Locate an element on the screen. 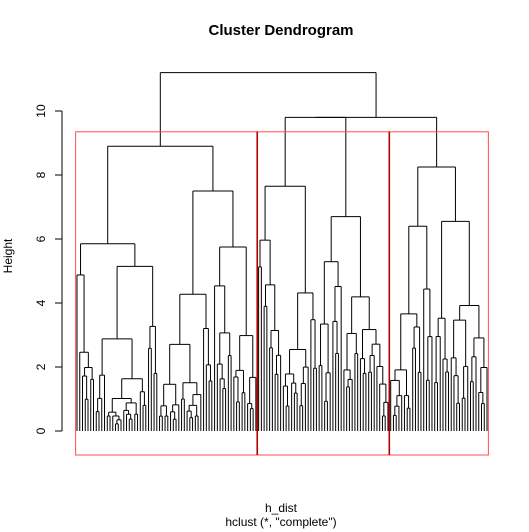  chart-title: Cluster Dendrogram is located at coordinates (280, 30).